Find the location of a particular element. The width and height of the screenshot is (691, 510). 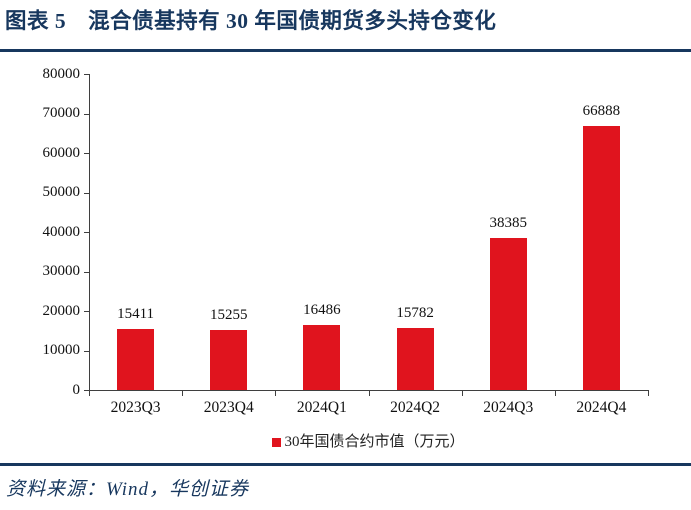

x-axis-line is located at coordinates (369, 390).